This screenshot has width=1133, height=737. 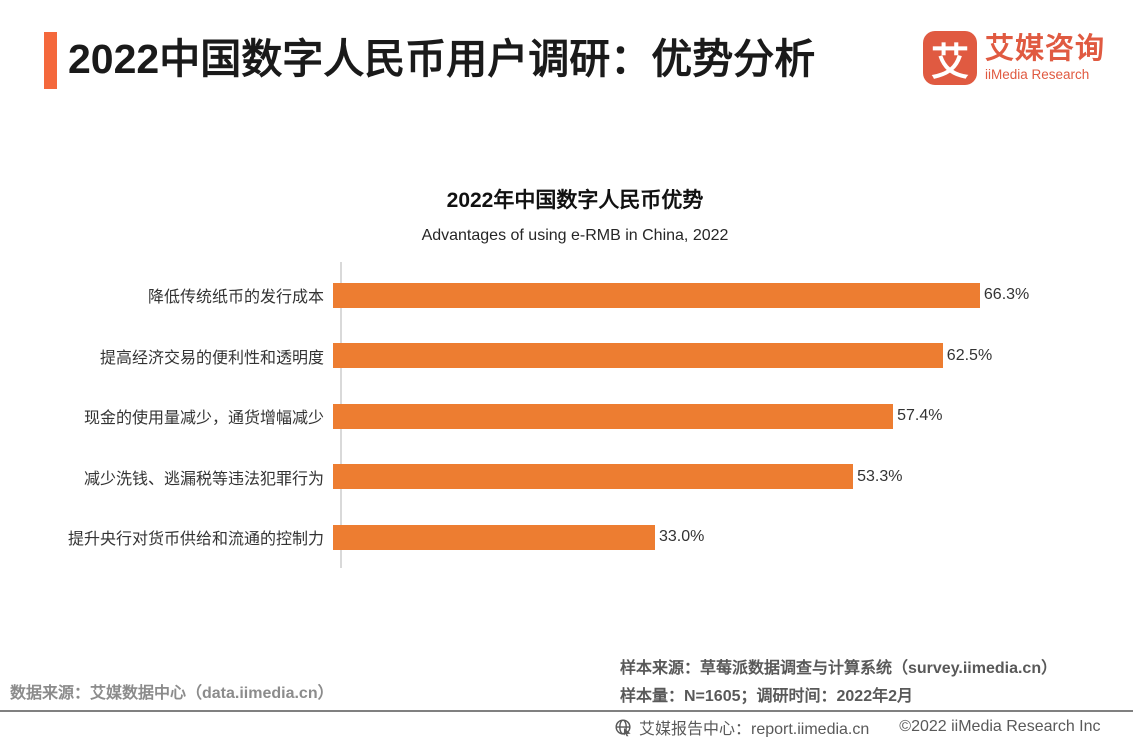 I want to click on category-label: 现金的使用量减少，通货增幅减少, so click(x=203, y=419).